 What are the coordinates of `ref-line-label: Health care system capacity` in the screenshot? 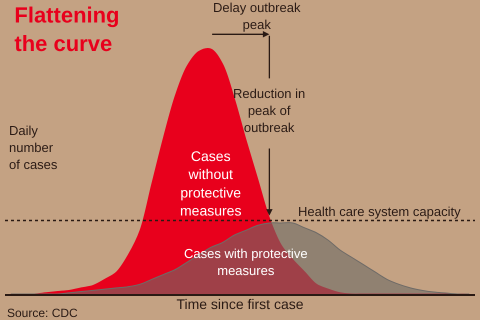 It's located at (380, 211).